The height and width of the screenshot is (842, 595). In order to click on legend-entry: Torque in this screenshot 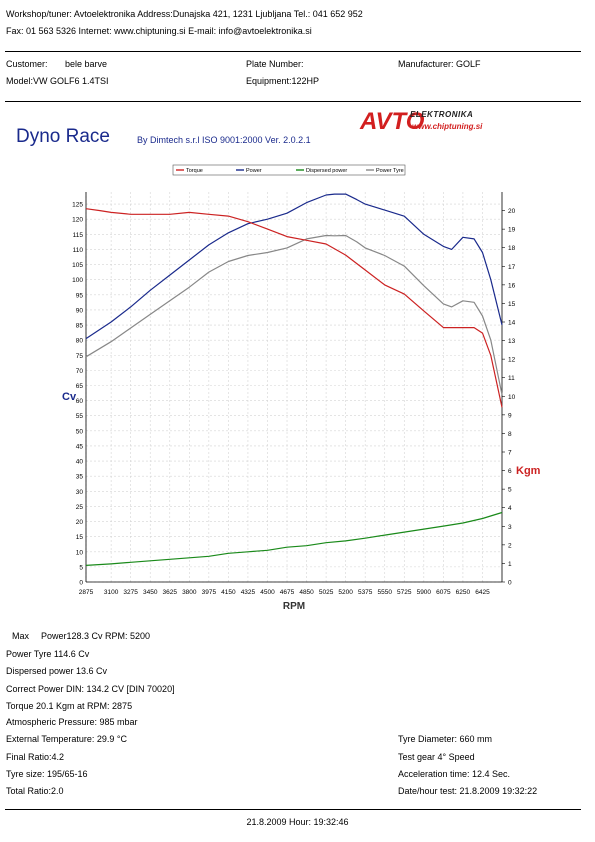, I will do `click(194, 171)`.